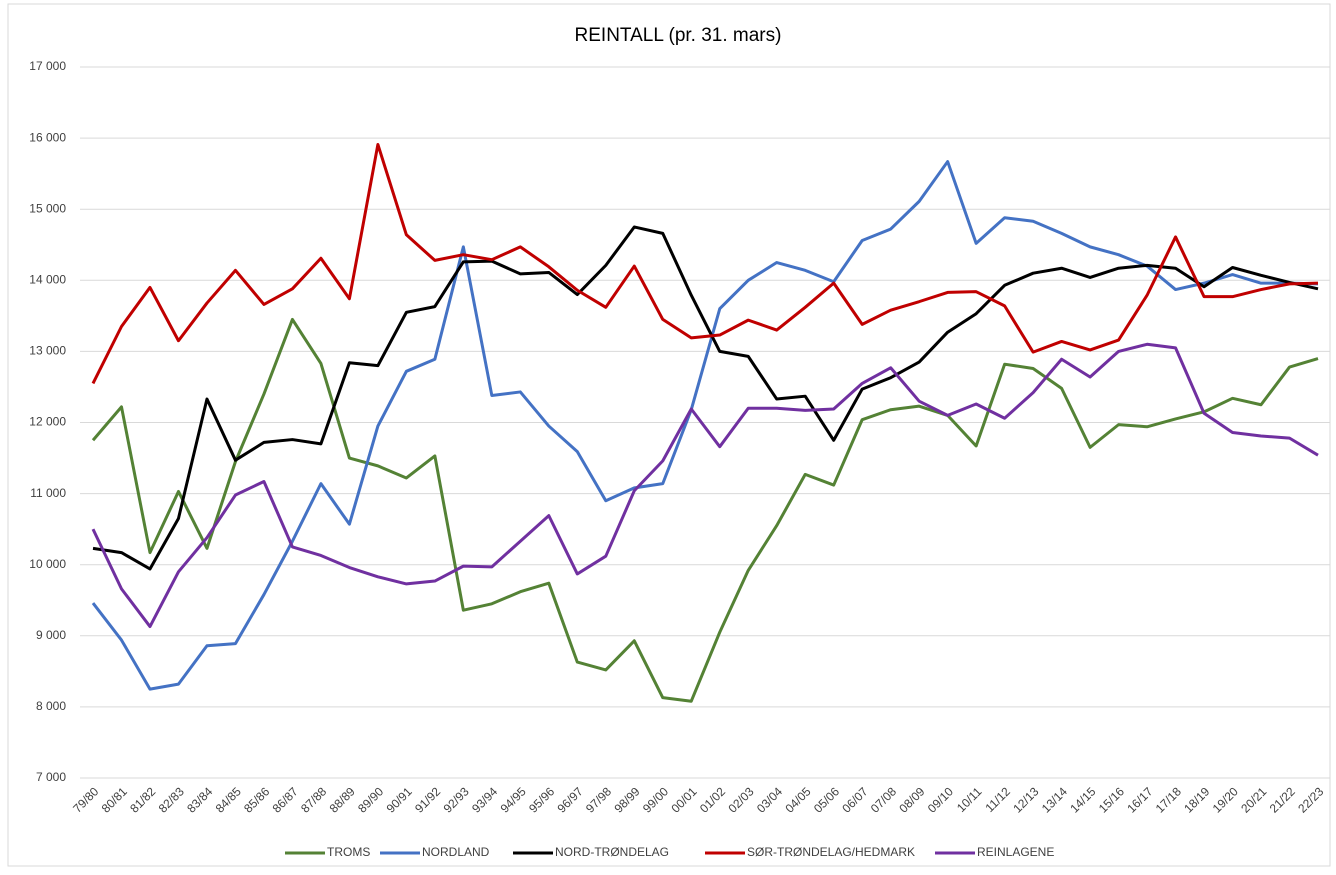  What do you see at coordinates (51, 635) in the screenshot?
I see `y-tick-label: 9 000` at bounding box center [51, 635].